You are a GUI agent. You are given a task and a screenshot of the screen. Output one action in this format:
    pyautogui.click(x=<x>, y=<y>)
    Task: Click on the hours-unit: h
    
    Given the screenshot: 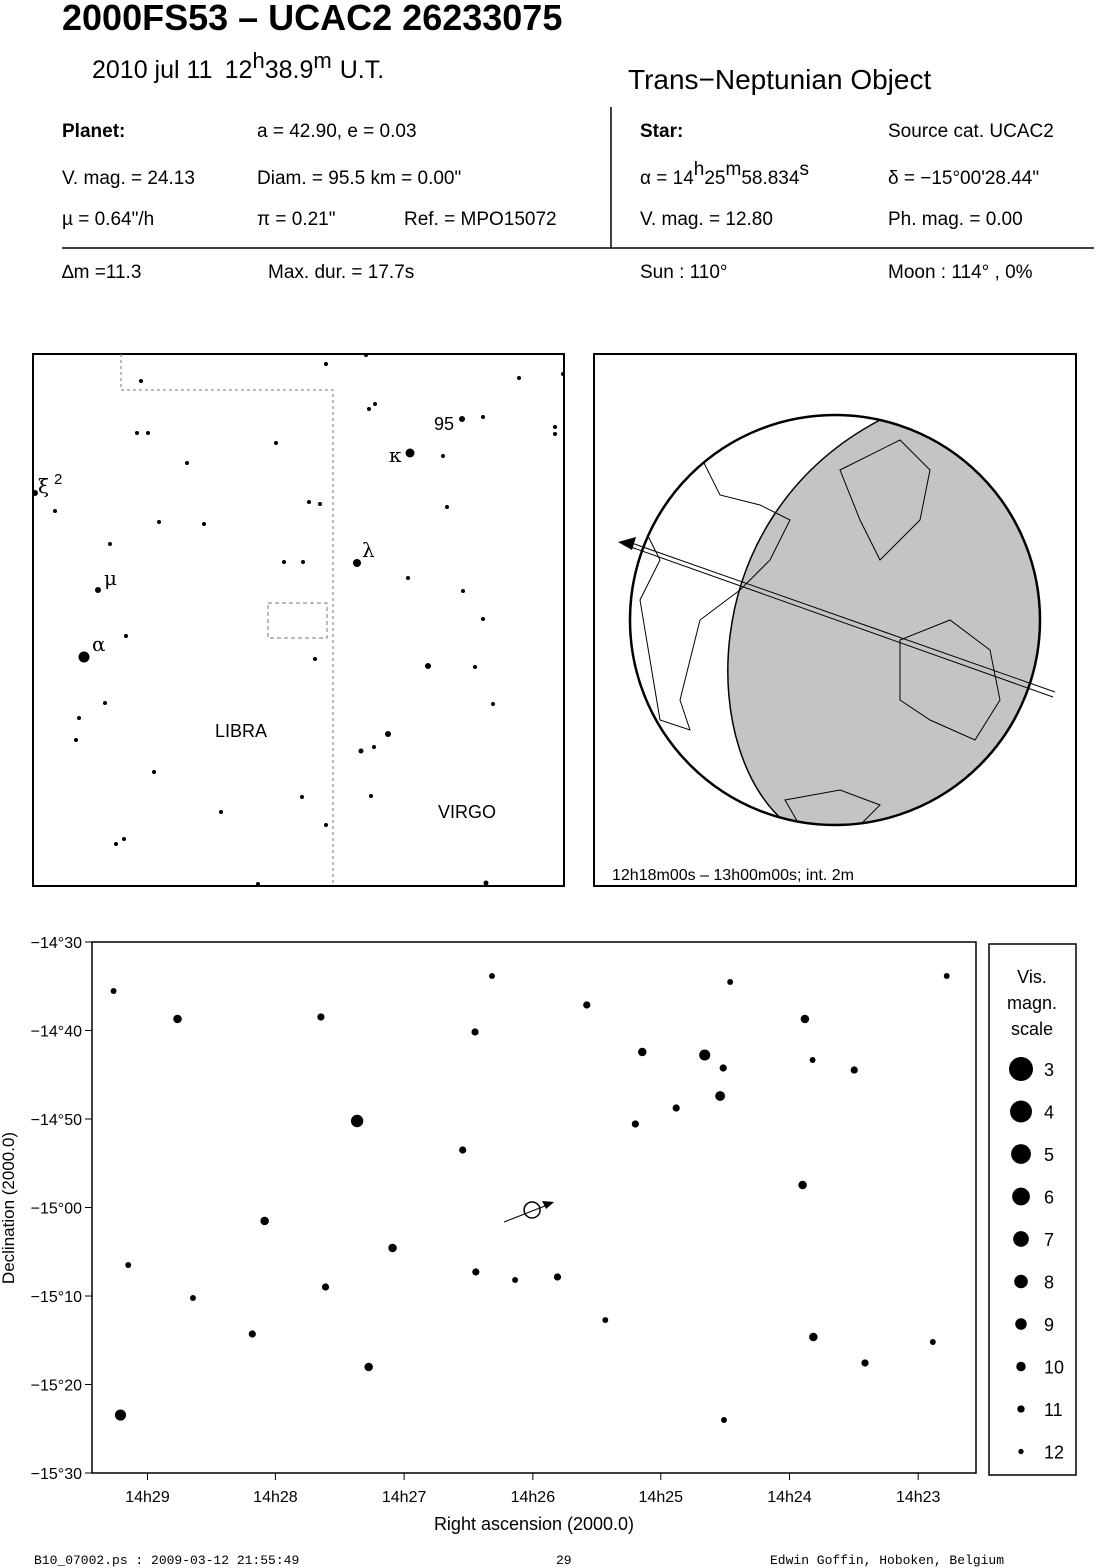 What is the action you would take?
    pyautogui.click(x=258, y=60)
    